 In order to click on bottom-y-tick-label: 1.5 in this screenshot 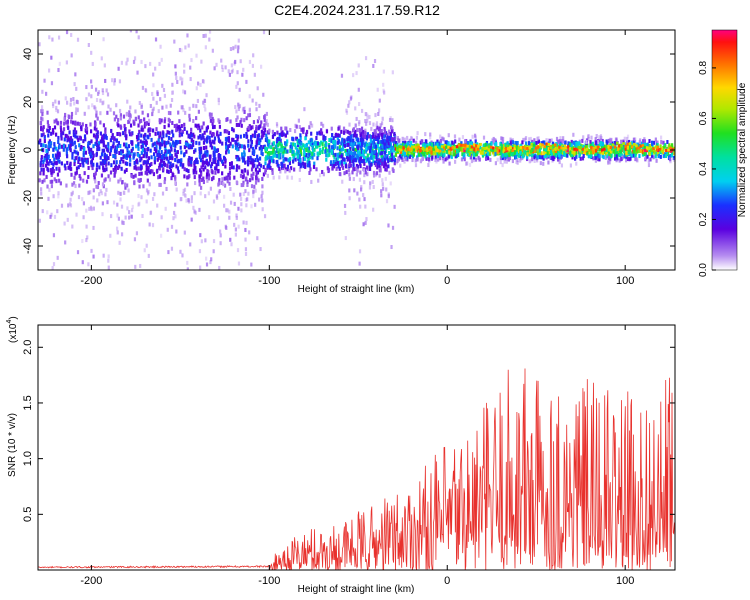, I will do `click(28, 402)`.